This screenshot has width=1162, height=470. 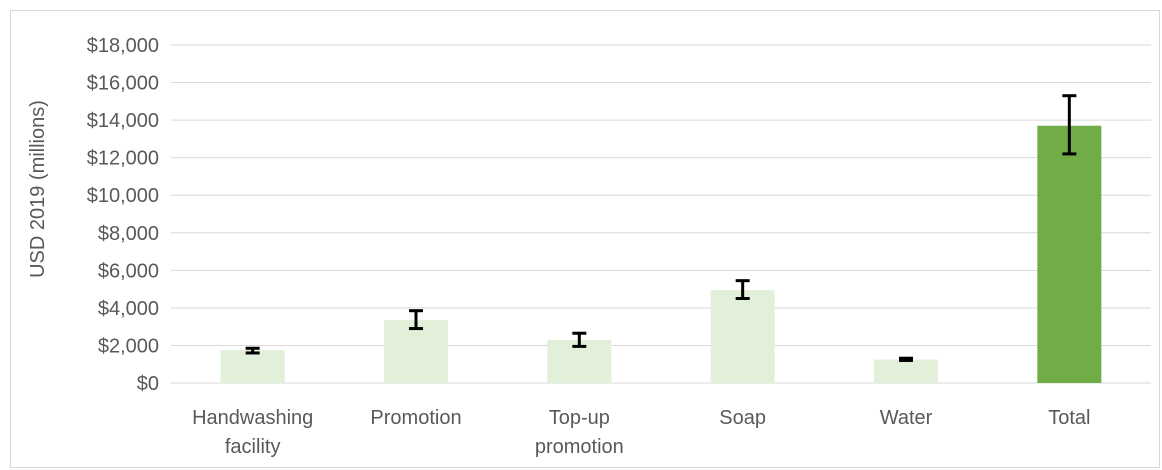 I want to click on y-tick-label: $18,000, so click(x=123, y=46).